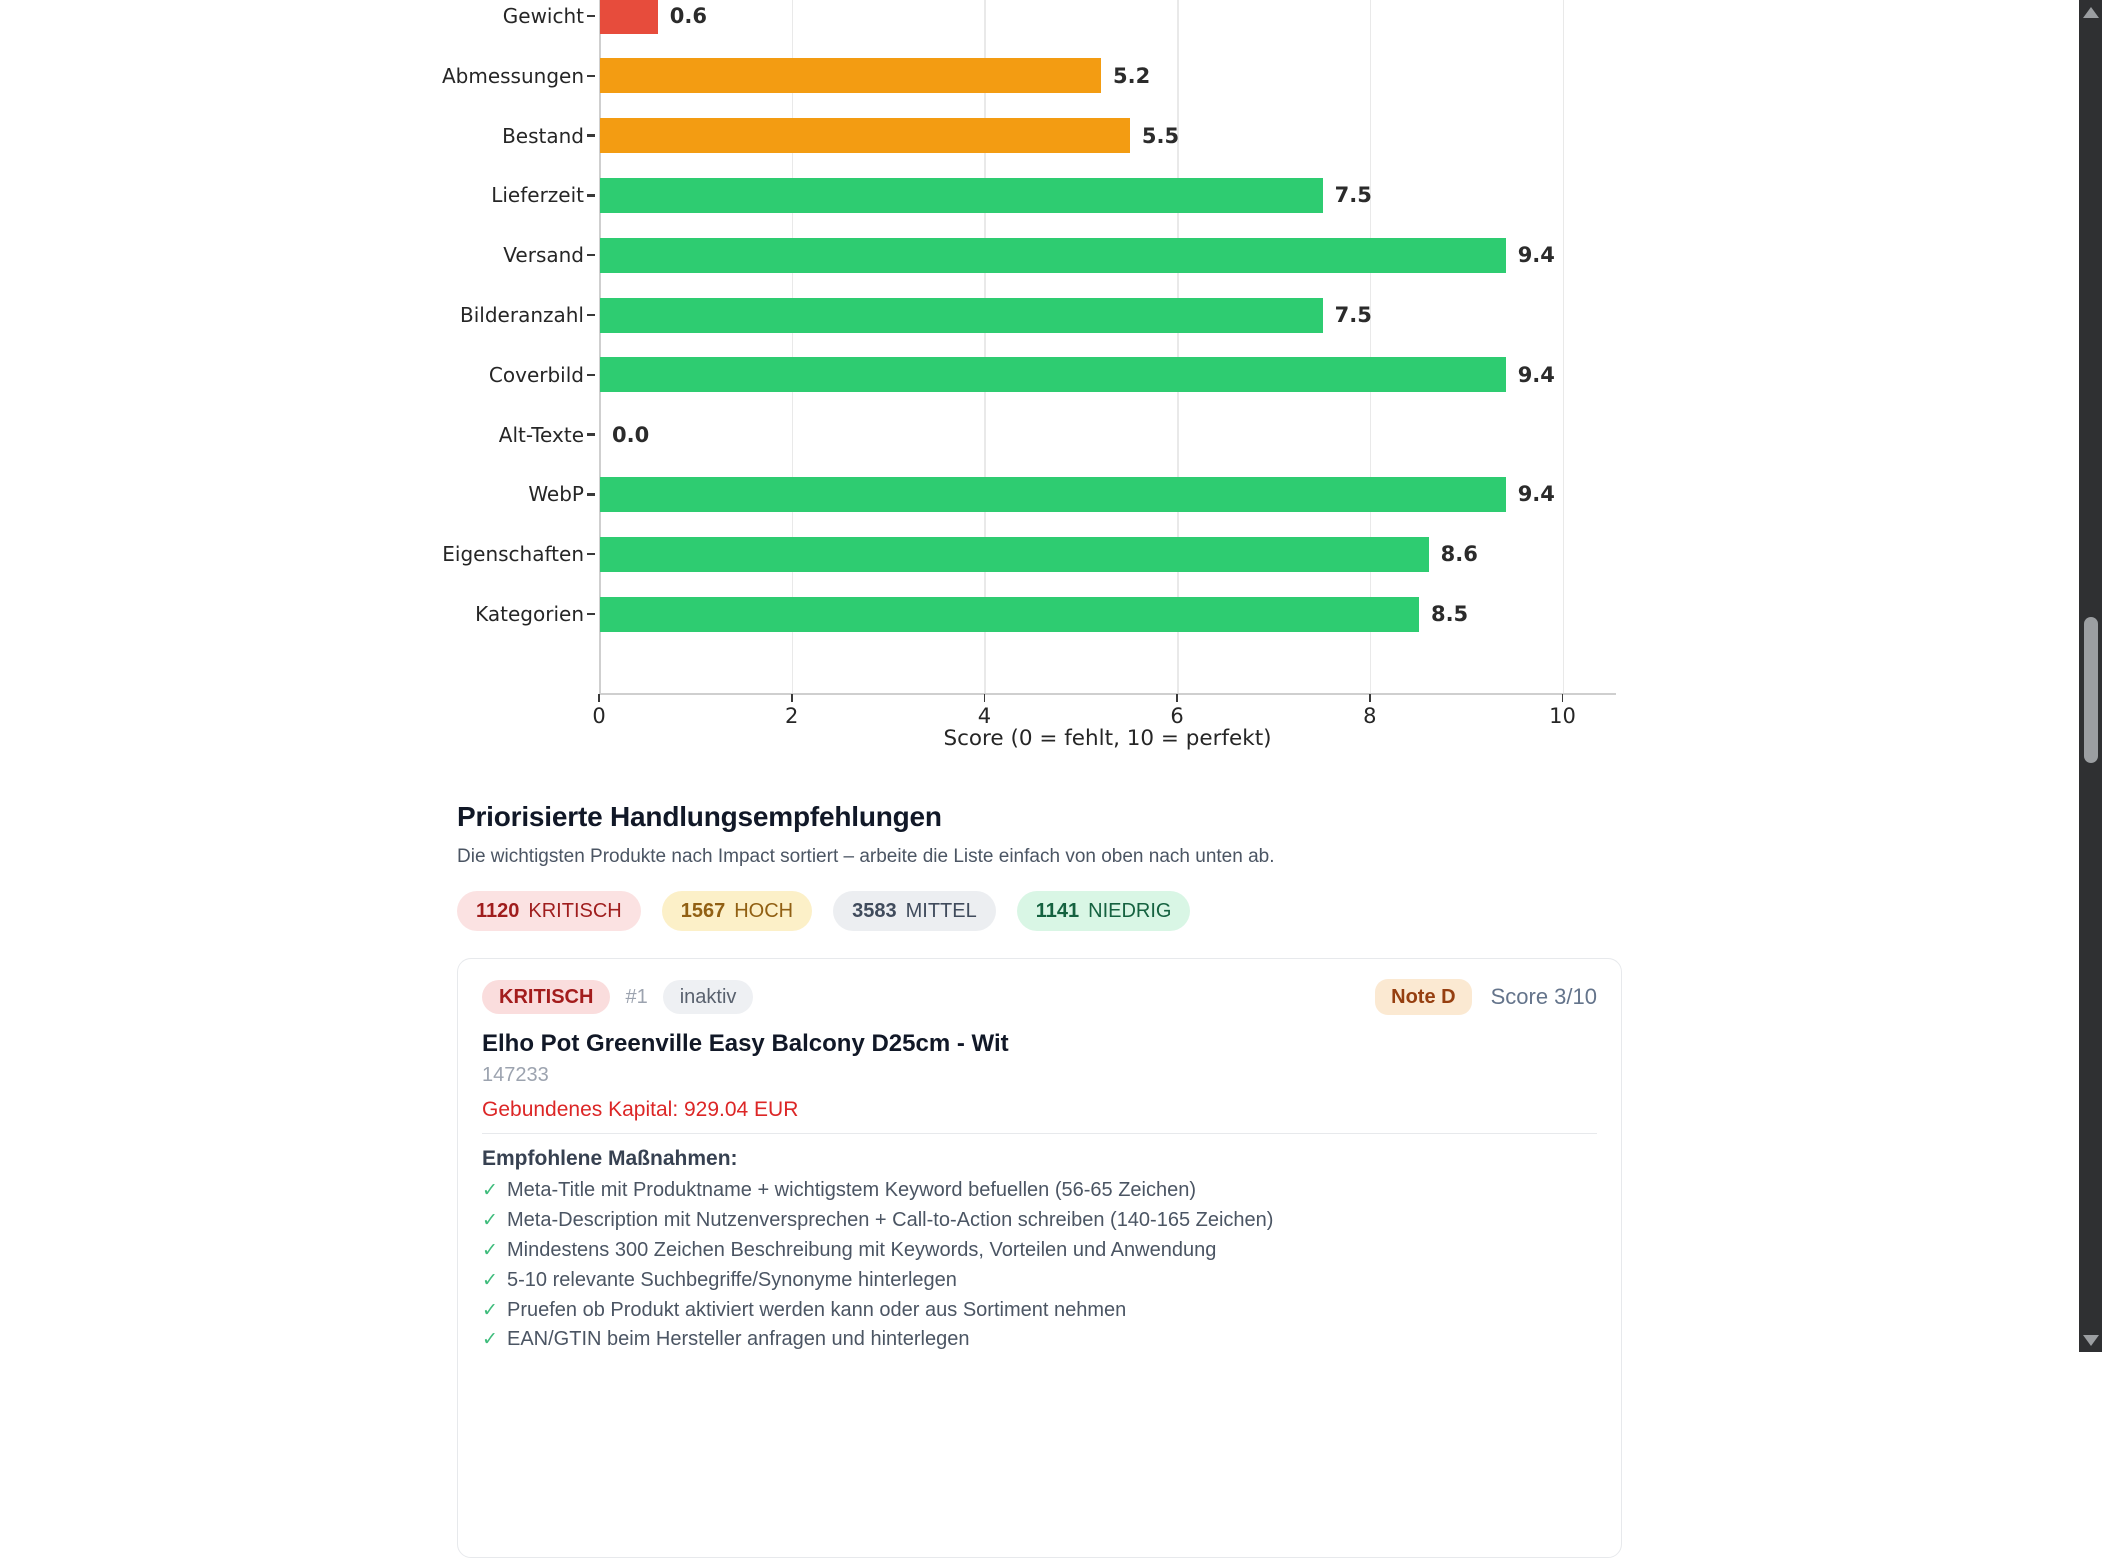 The image size is (2102, 1558). Describe the element at coordinates (537, 195) in the screenshot. I see `category-label: Lieferzeit` at that location.